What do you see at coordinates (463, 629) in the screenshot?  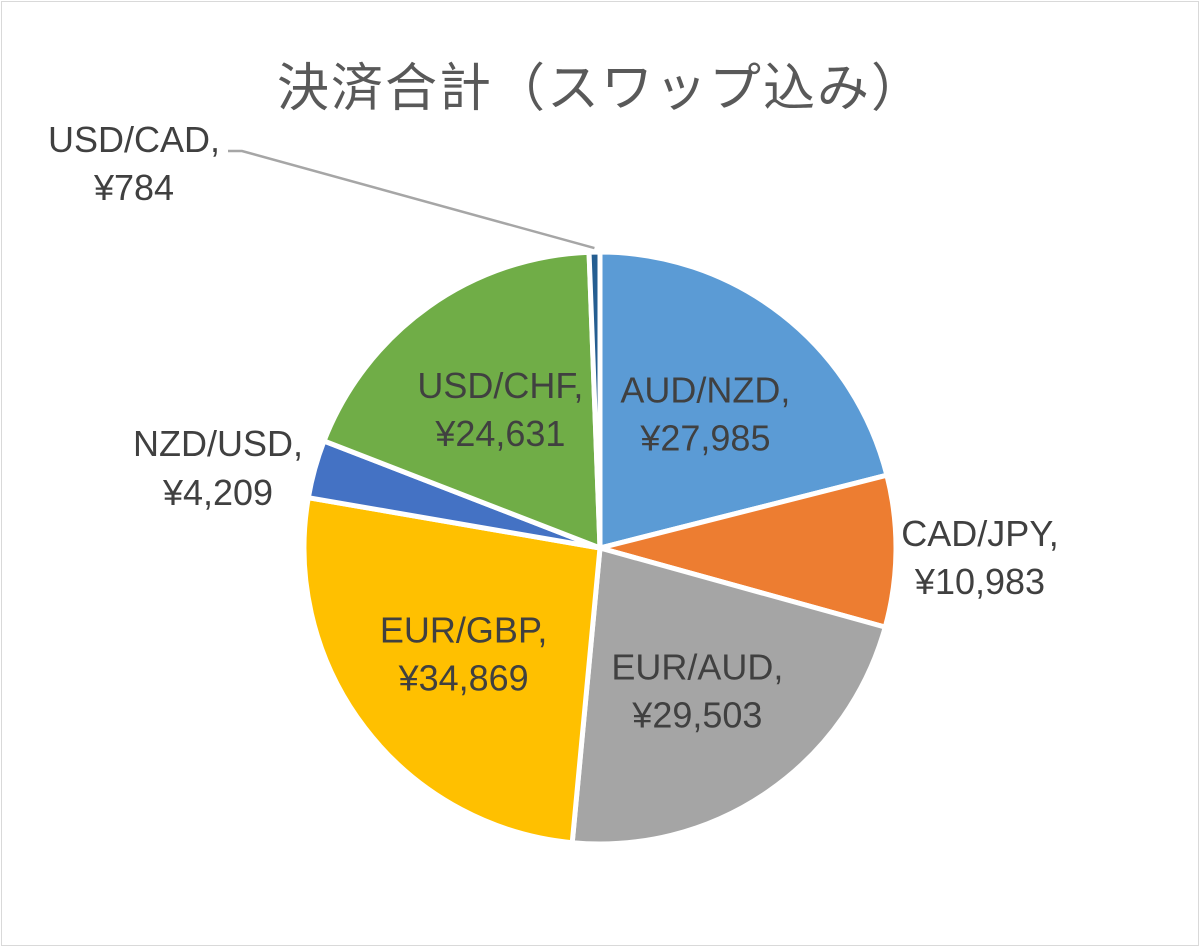 I see `data-label-name-eur-gbp: EUR/GBP,` at bounding box center [463, 629].